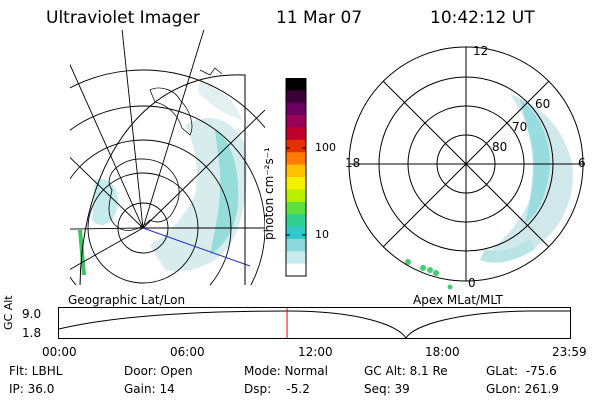 Image resolution: width=600 pixels, height=400 pixels. Describe the element at coordinates (196, 247) in the screenshot. I see `meridian-line` at that location.